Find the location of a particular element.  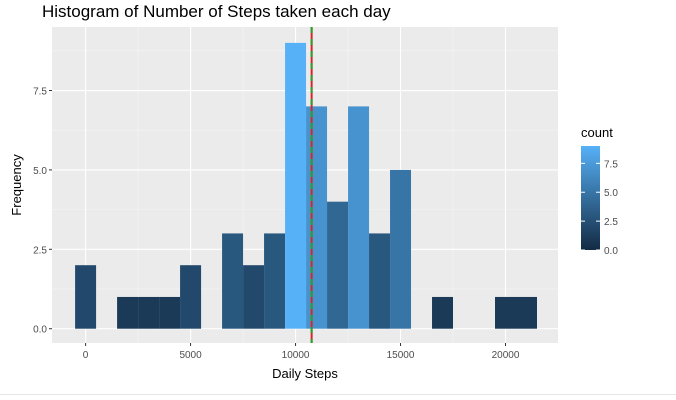

legend-tick-label: 7.5 is located at coordinates (611, 164).